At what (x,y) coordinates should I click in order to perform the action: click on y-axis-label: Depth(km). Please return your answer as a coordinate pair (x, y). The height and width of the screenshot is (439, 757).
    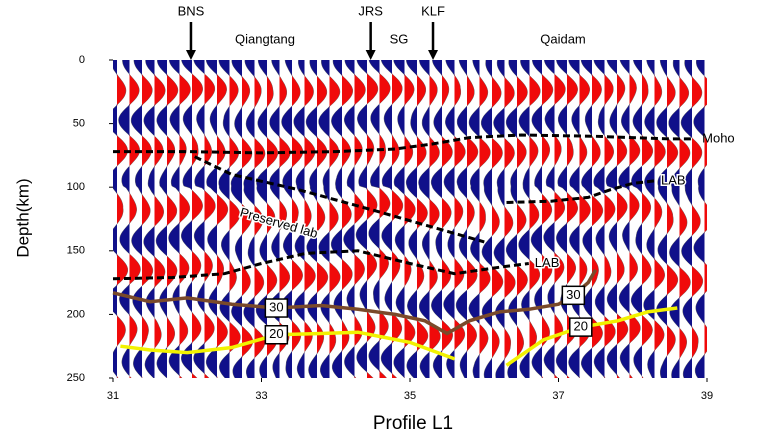
    Looking at the image, I should click on (22, 217).